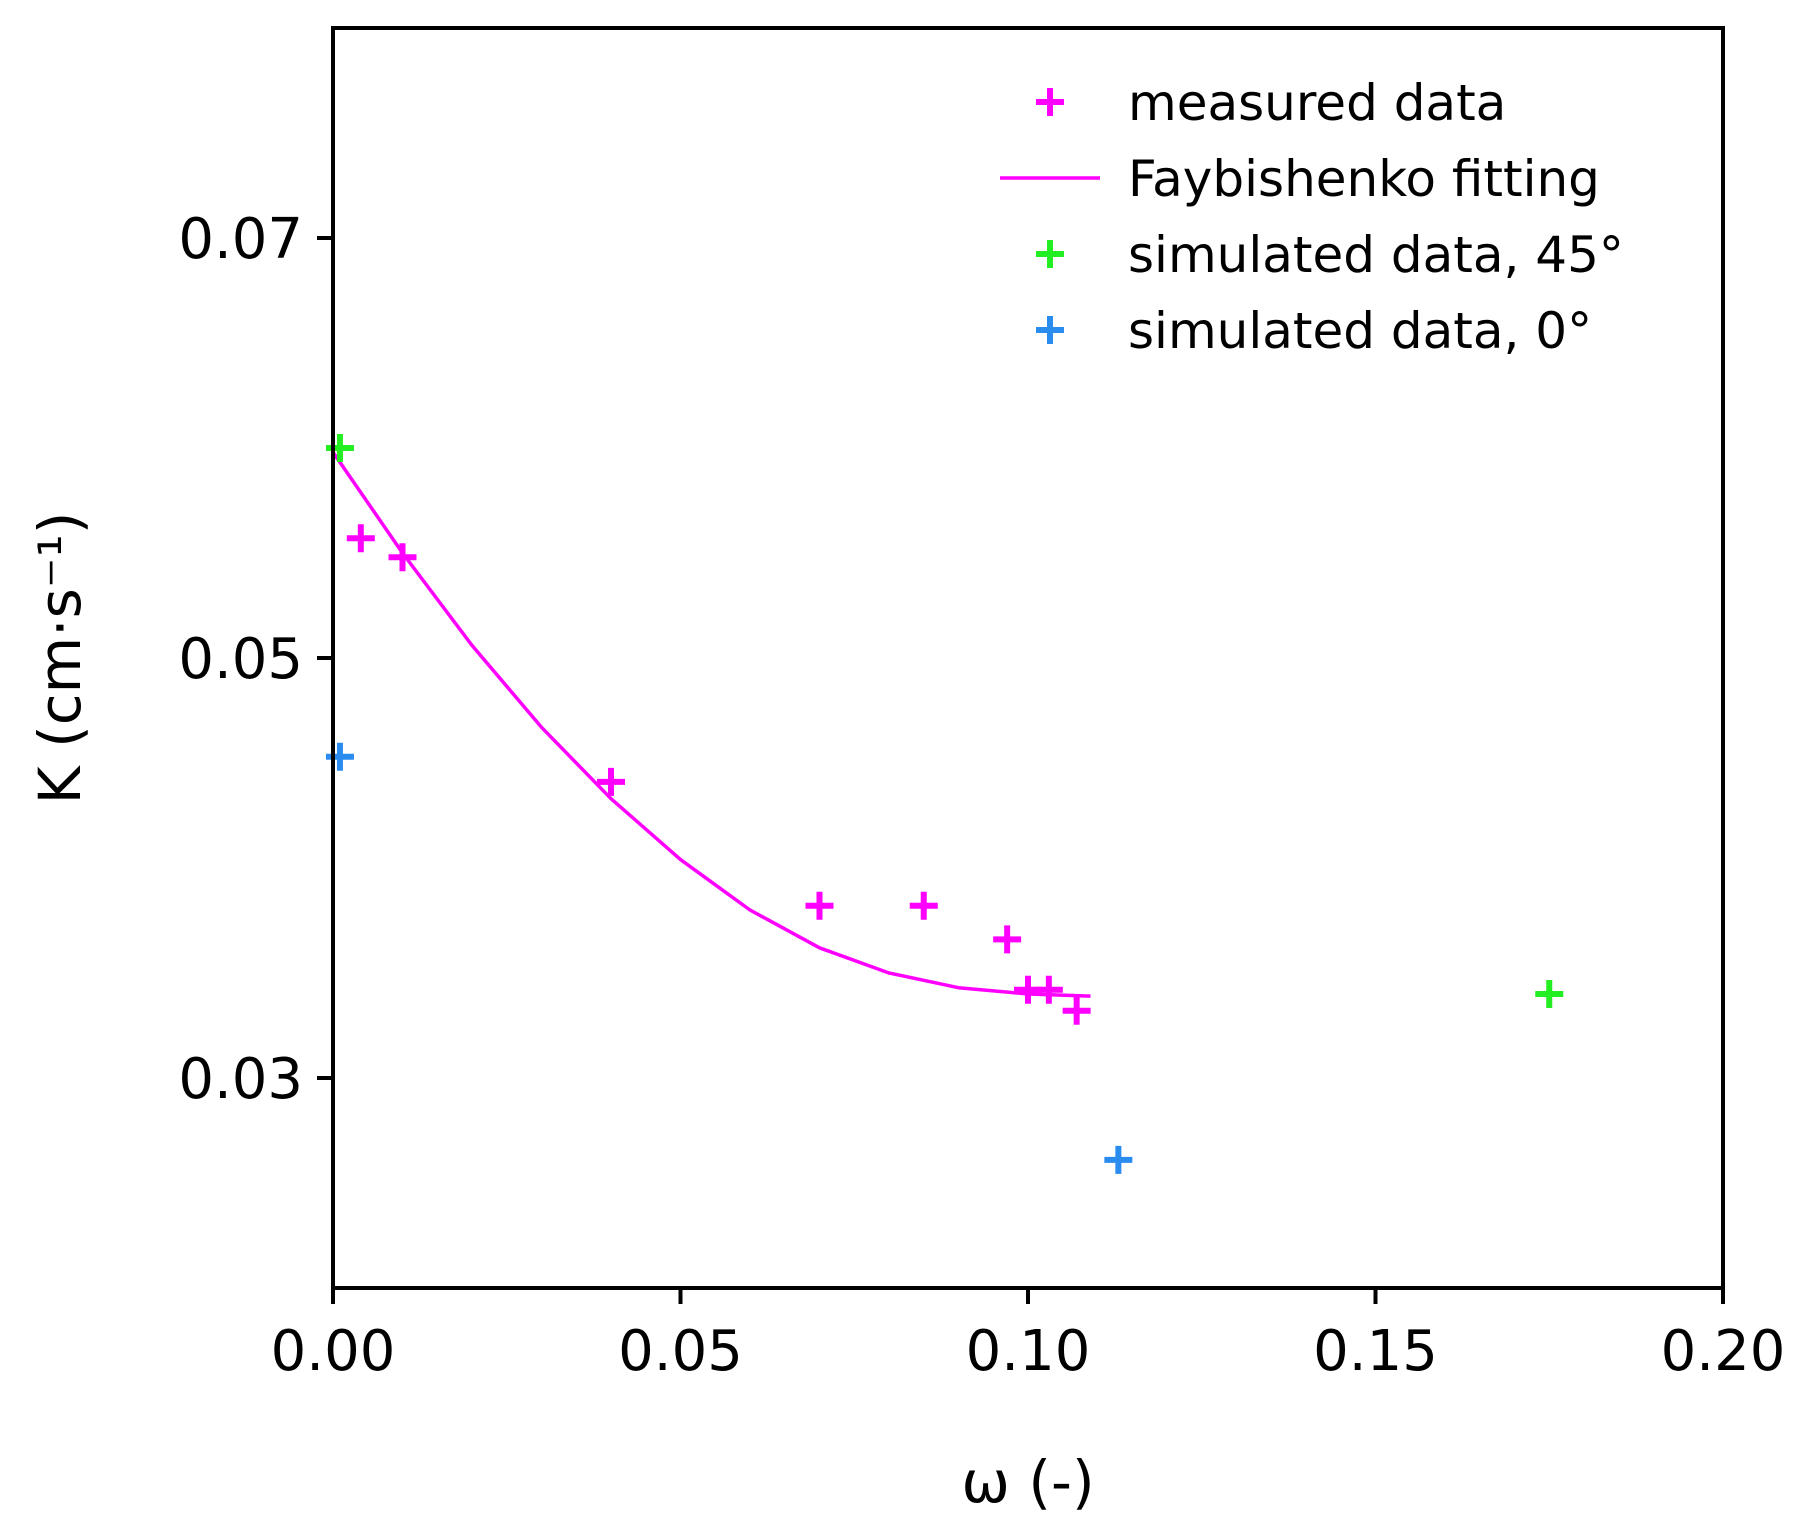  Describe the element at coordinates (1375, 1351) in the screenshot. I see `x-tick-label: 0.15` at that location.